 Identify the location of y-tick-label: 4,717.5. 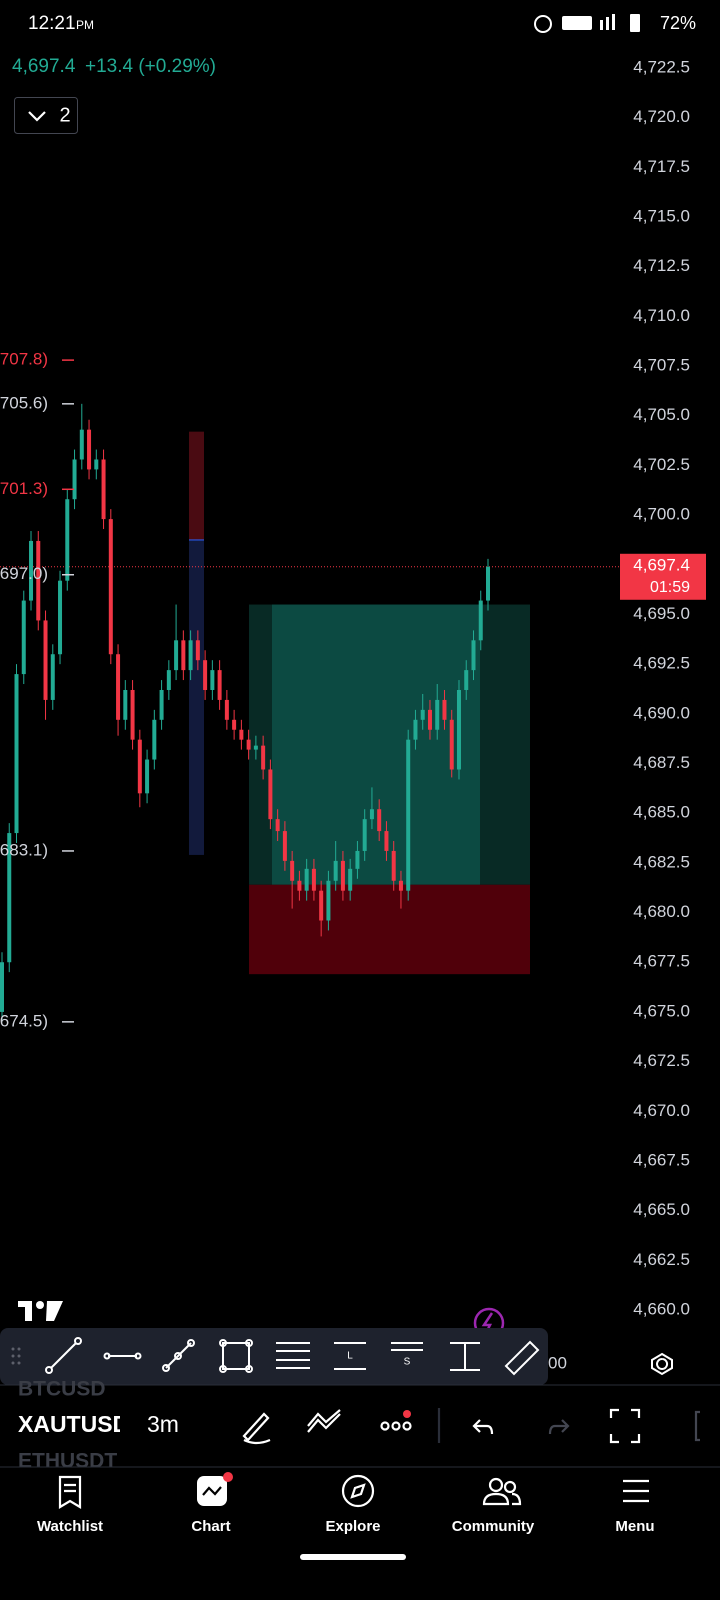
(661, 166).